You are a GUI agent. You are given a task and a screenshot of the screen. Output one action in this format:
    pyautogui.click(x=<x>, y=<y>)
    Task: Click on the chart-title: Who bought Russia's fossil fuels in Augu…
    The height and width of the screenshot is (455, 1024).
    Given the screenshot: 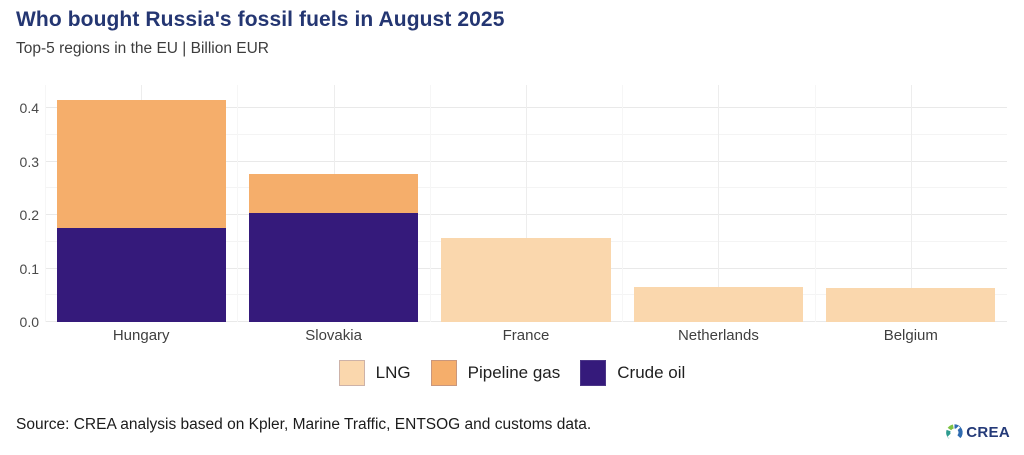 What is the action you would take?
    pyautogui.click(x=260, y=19)
    